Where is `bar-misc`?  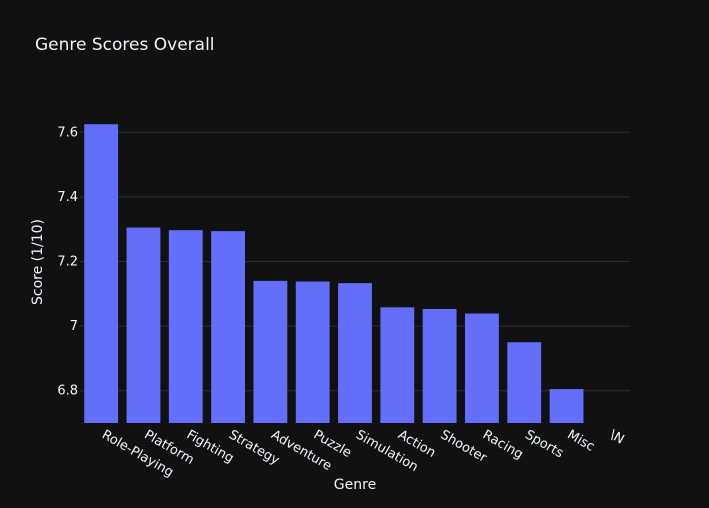 bar-misc is located at coordinates (566, 406).